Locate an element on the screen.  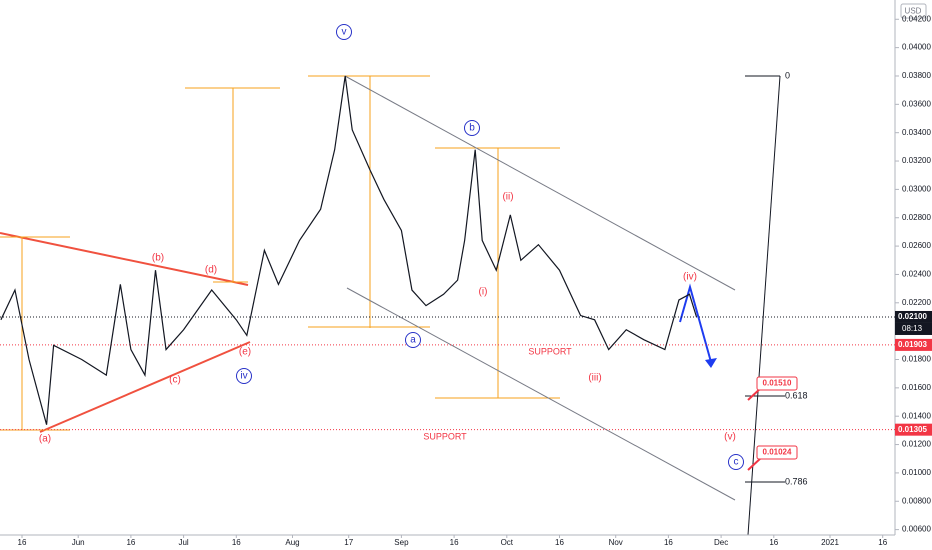
x-tick-label: Nov is located at coordinates (616, 542).